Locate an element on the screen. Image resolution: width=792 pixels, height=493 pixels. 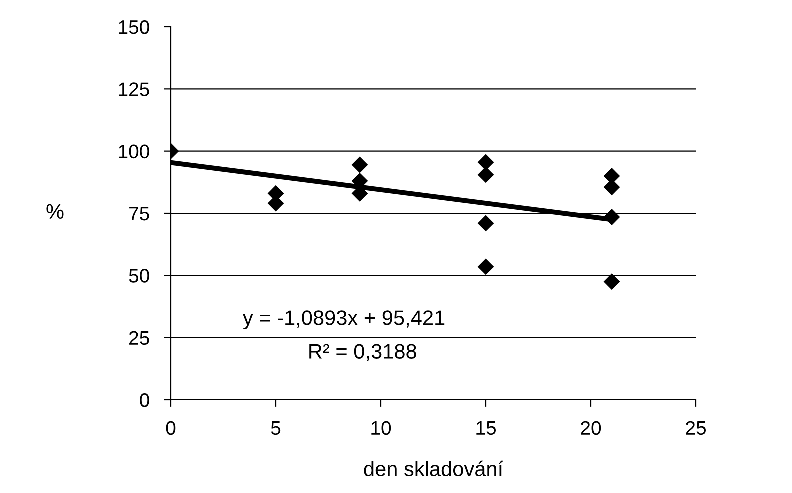
annotation: y = -1,0893x + 95,421 is located at coordinates (343, 320).